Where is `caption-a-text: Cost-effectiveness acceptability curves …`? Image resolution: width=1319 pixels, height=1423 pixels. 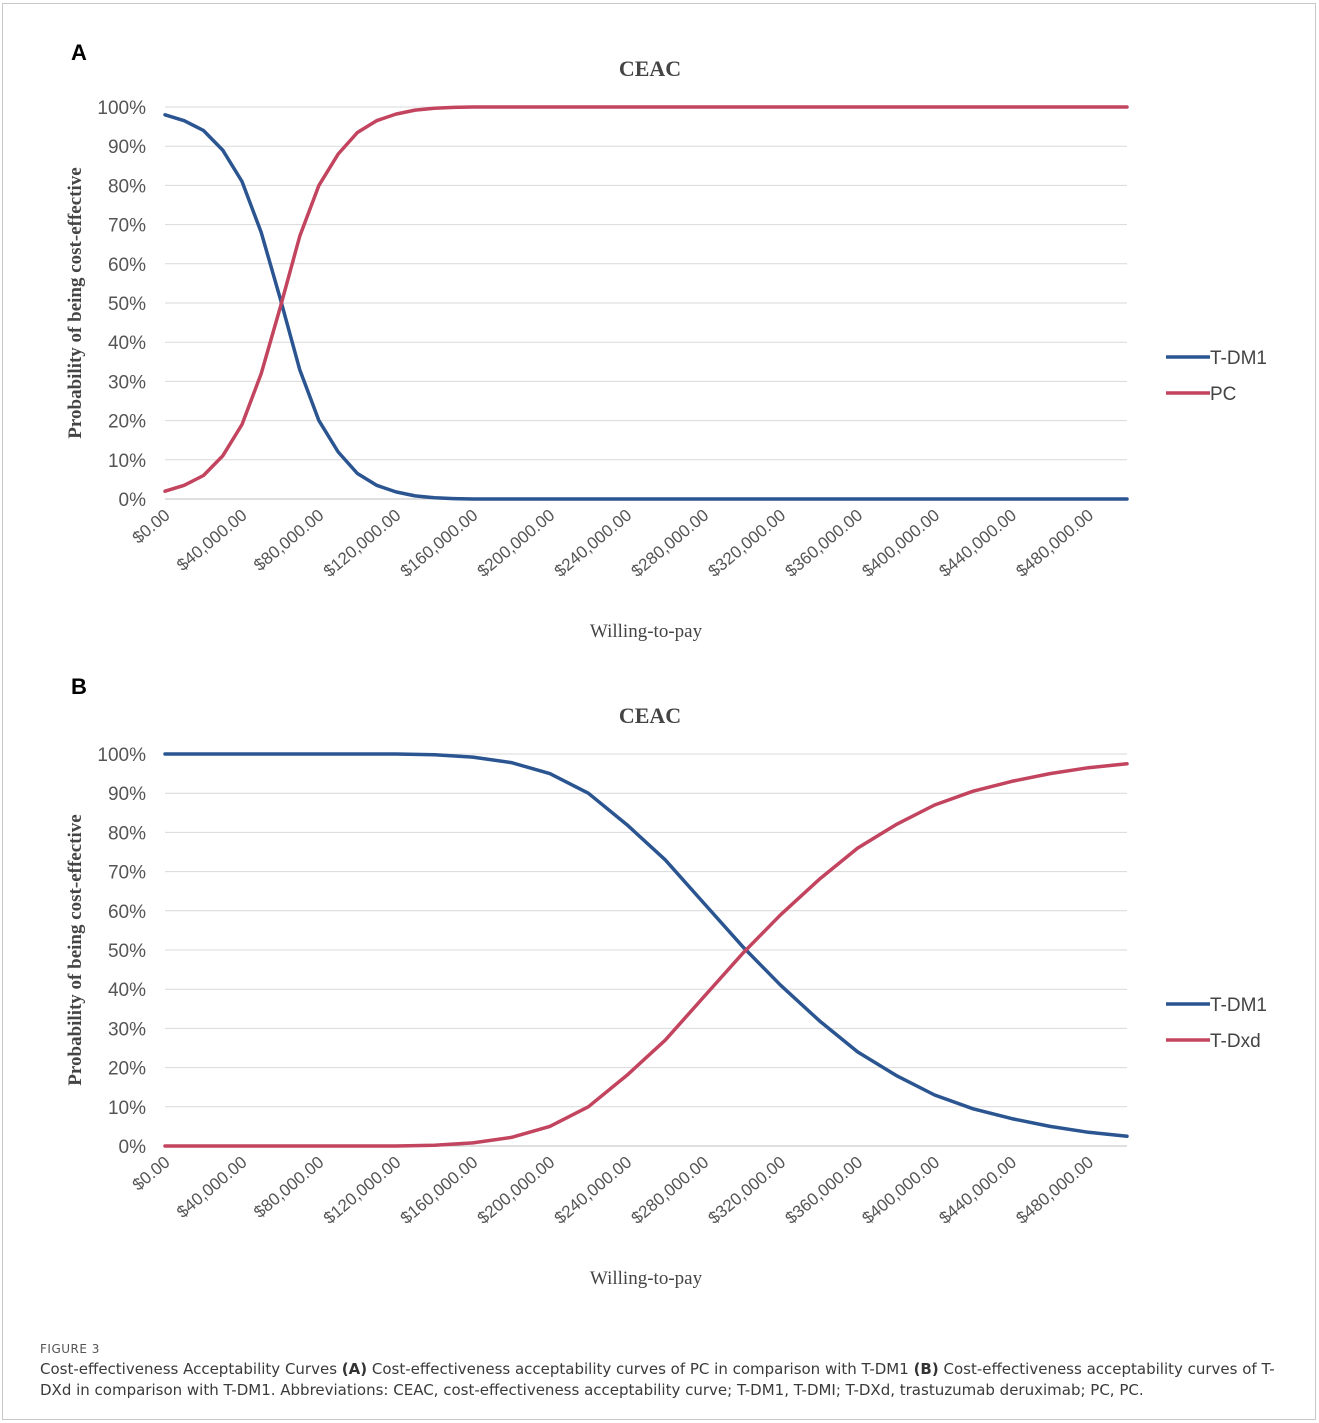 caption-a-text: Cost-effectiveness acceptability curves … is located at coordinates (640, 1369).